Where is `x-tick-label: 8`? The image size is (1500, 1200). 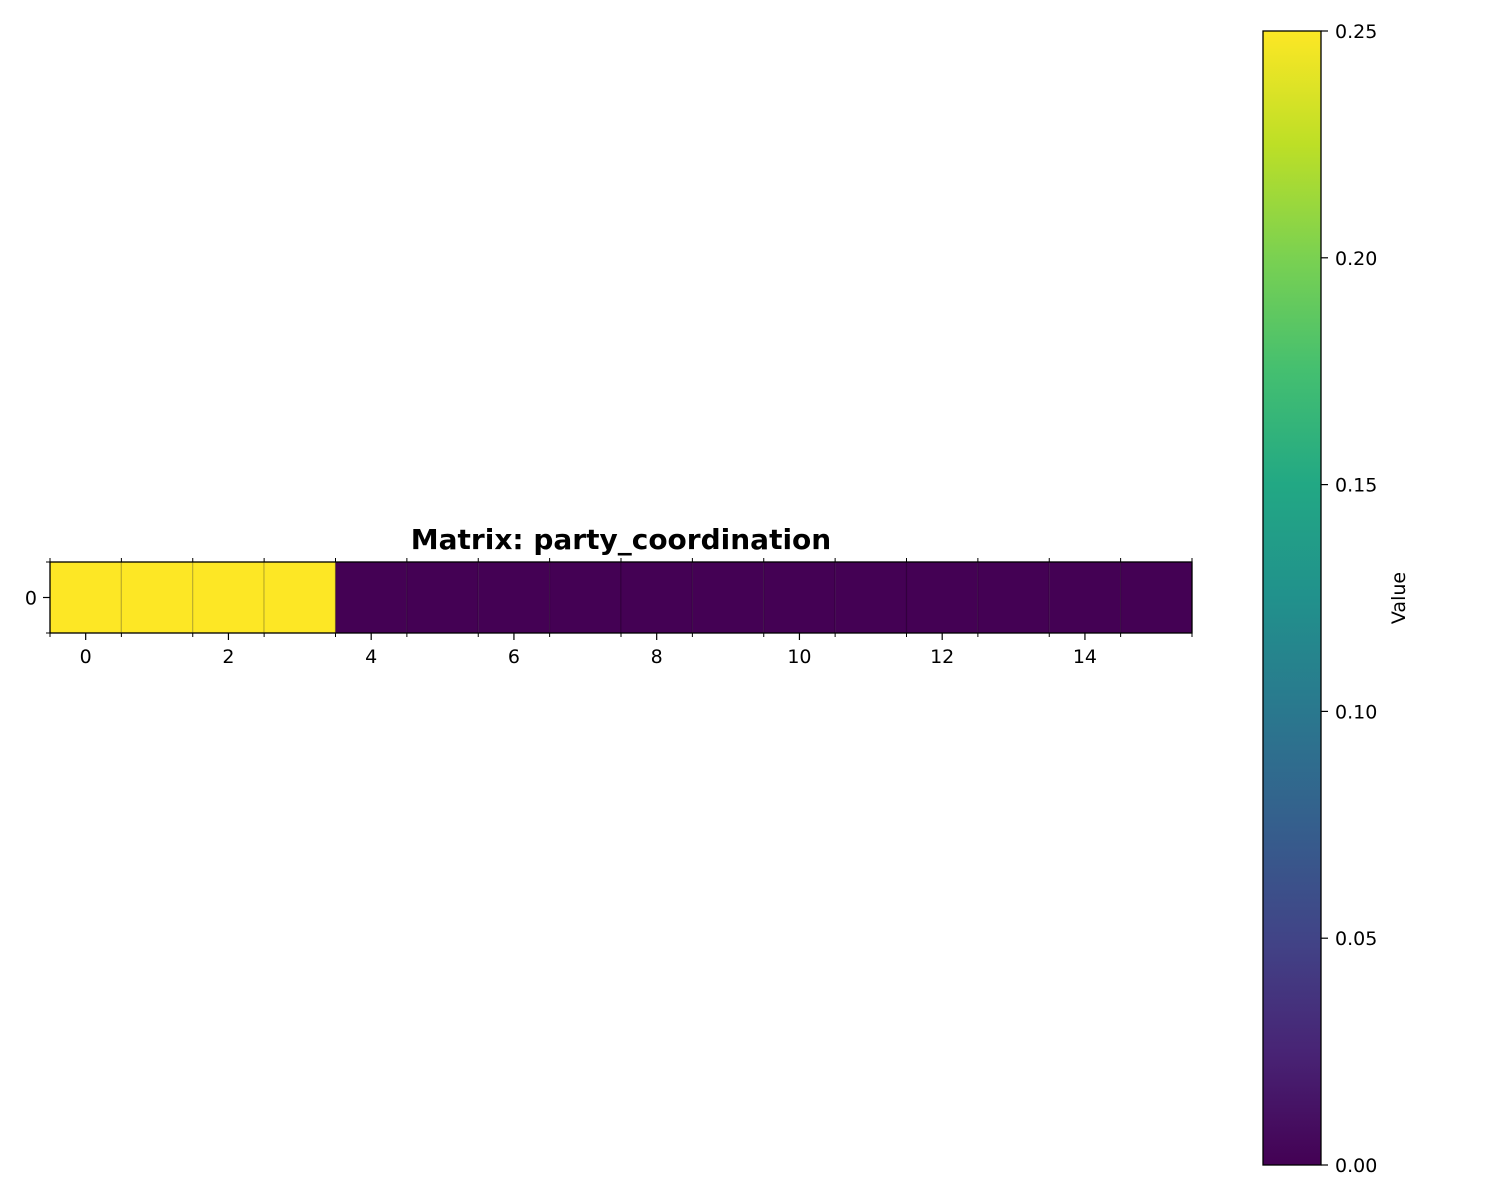 x-tick-label: 8 is located at coordinates (657, 657).